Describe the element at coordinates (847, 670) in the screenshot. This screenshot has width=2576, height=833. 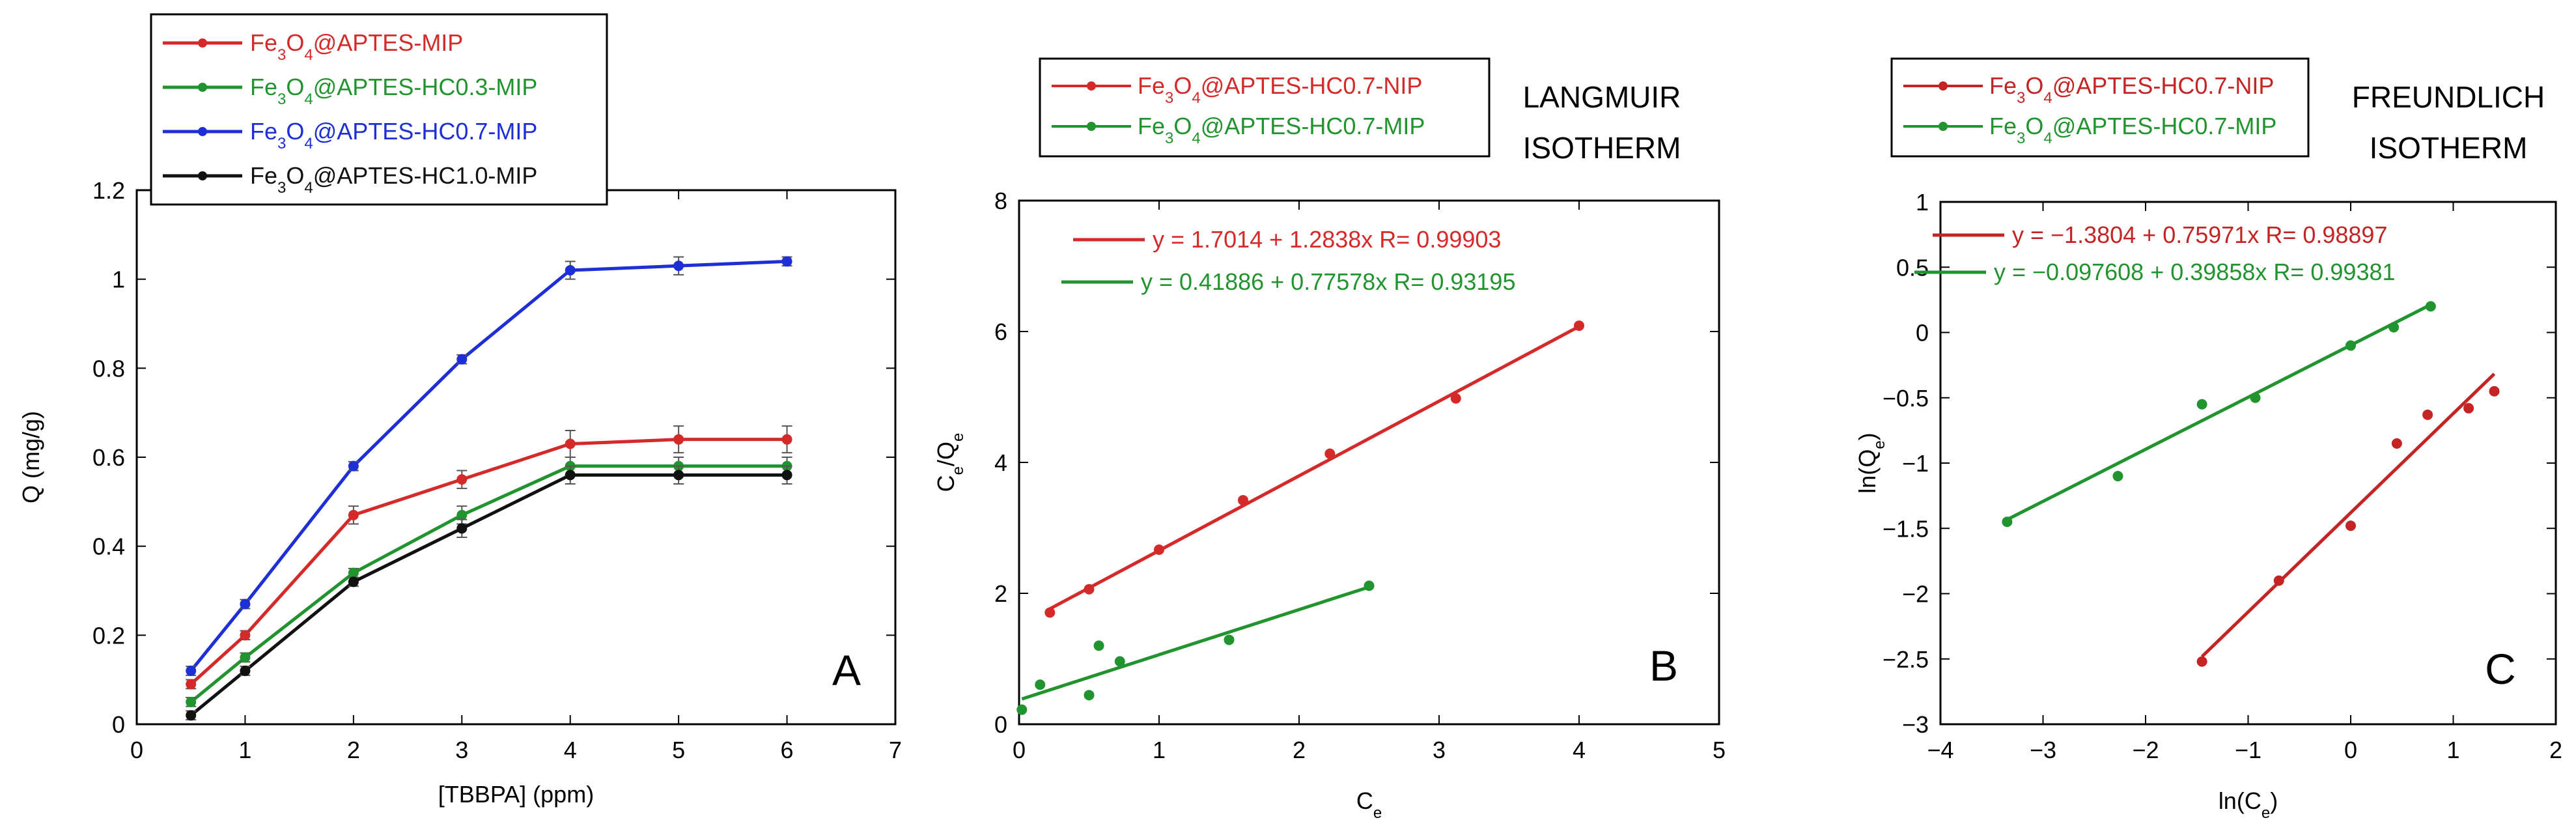
I see `panel-letter-a: A` at that location.